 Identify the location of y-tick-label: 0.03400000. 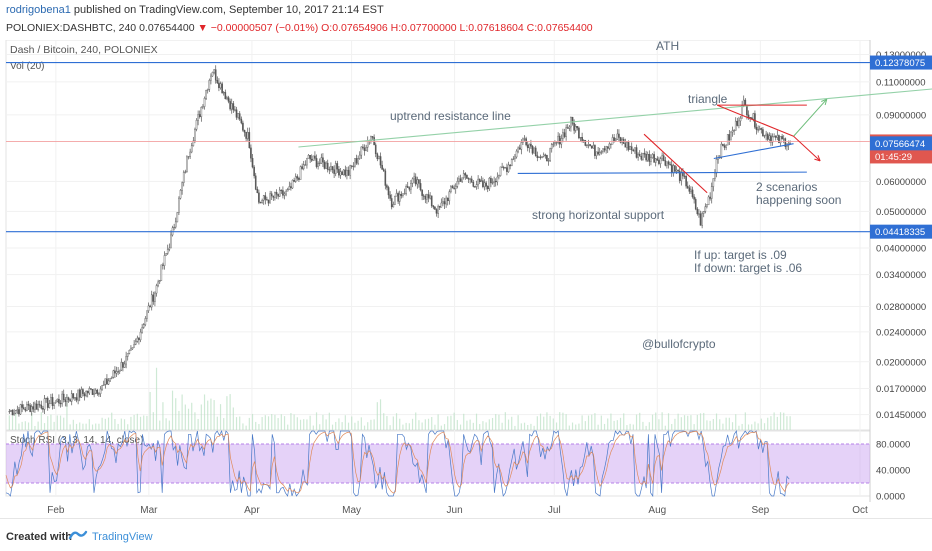
(901, 275).